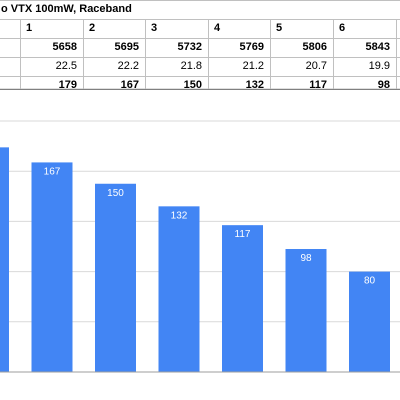  Describe the element at coordinates (67, 85) in the screenshot. I see `total-cell-1: 179` at that location.